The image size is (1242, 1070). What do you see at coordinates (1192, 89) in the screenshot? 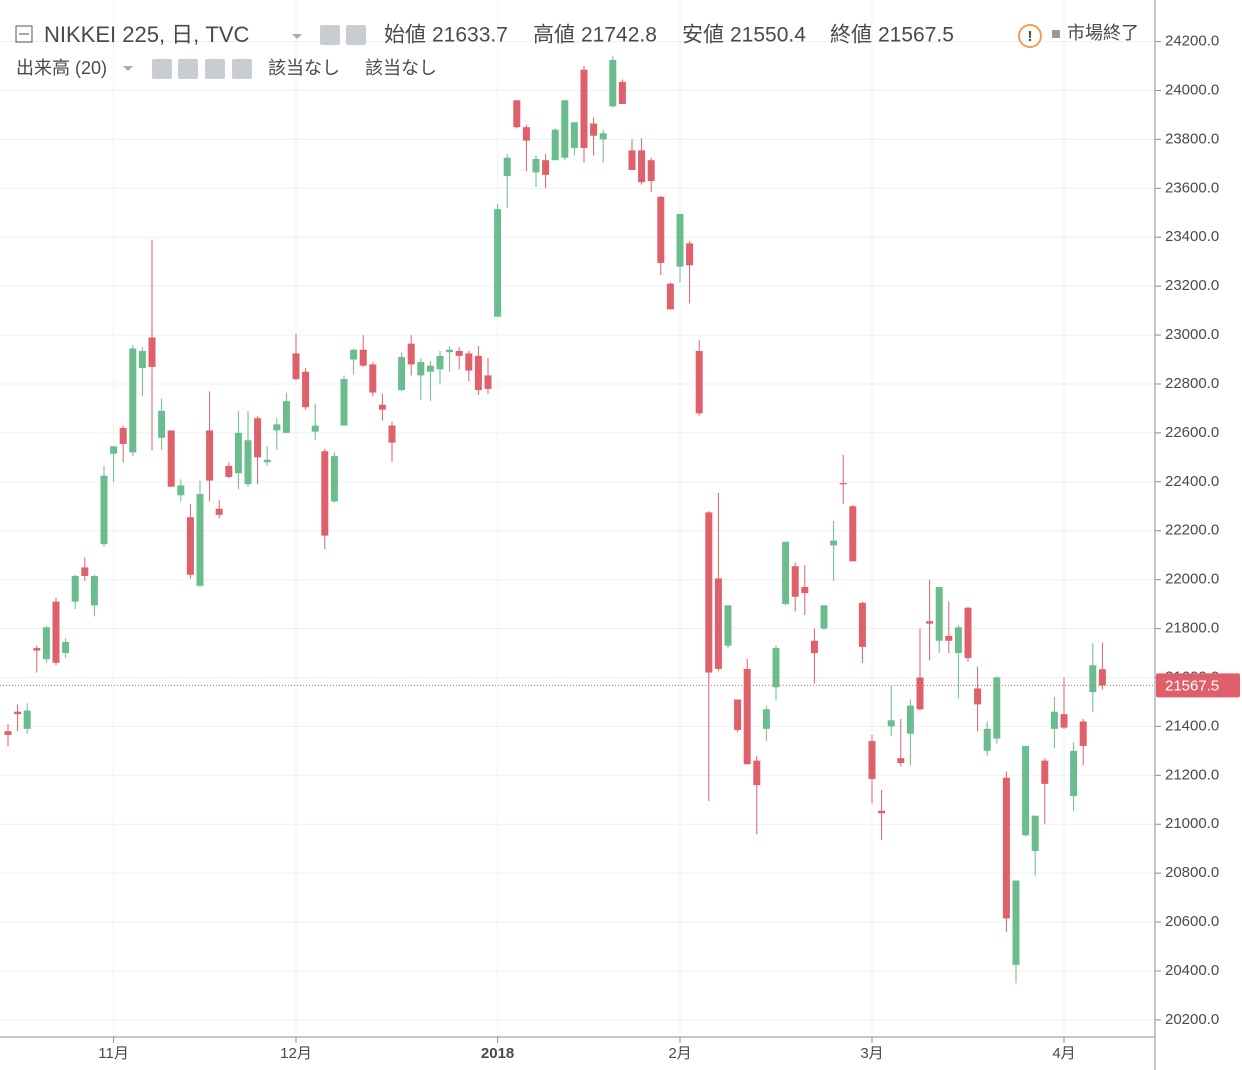
I see `y-tick-label: 24000.0` at bounding box center [1192, 89].